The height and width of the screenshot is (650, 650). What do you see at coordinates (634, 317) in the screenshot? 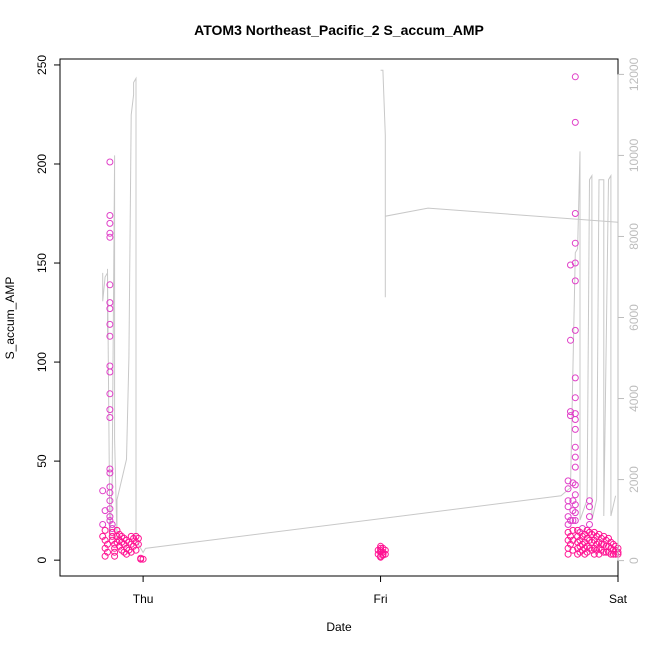
I see `y-right-tick-label: 6000` at bounding box center [634, 317].